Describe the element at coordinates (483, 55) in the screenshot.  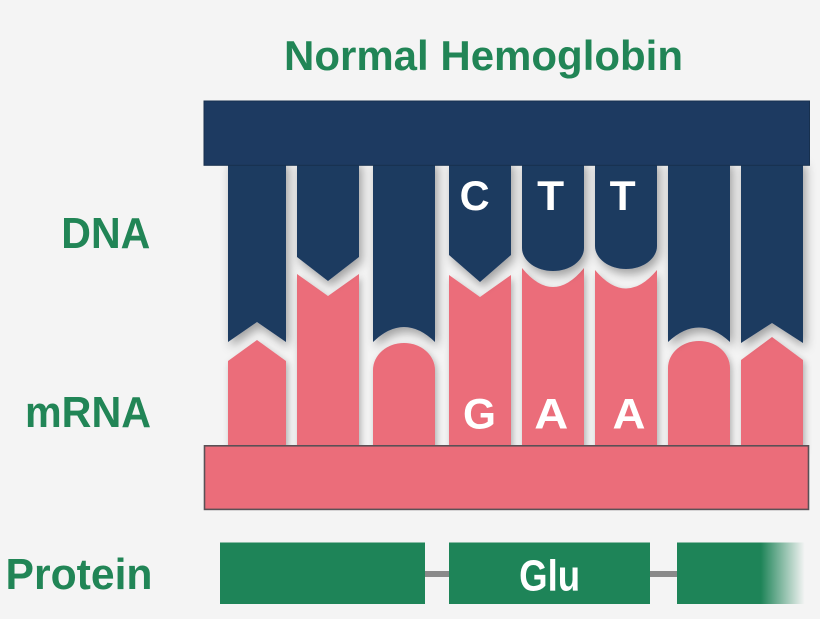
I see `svg-text: Normal Hemoglobin` at that location.